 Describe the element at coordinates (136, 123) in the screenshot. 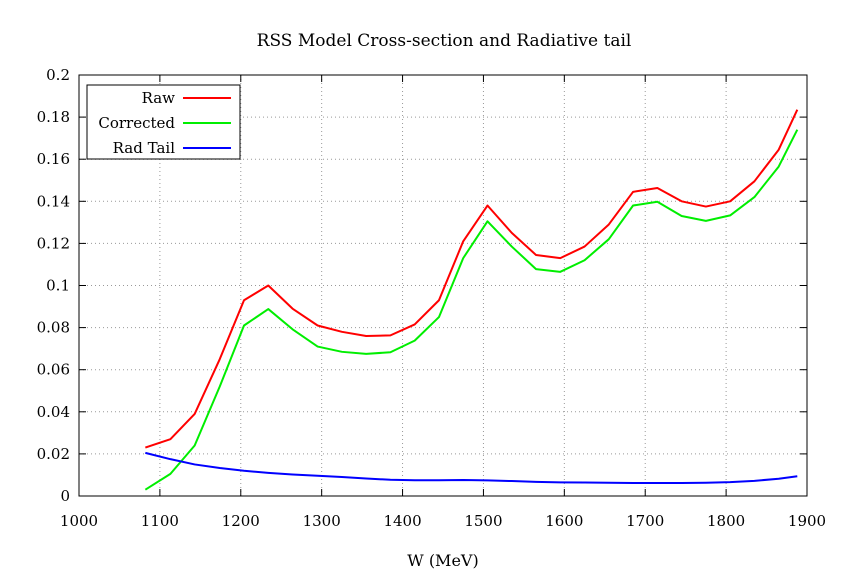

I see `legend-label-corrected: Corrected` at that location.